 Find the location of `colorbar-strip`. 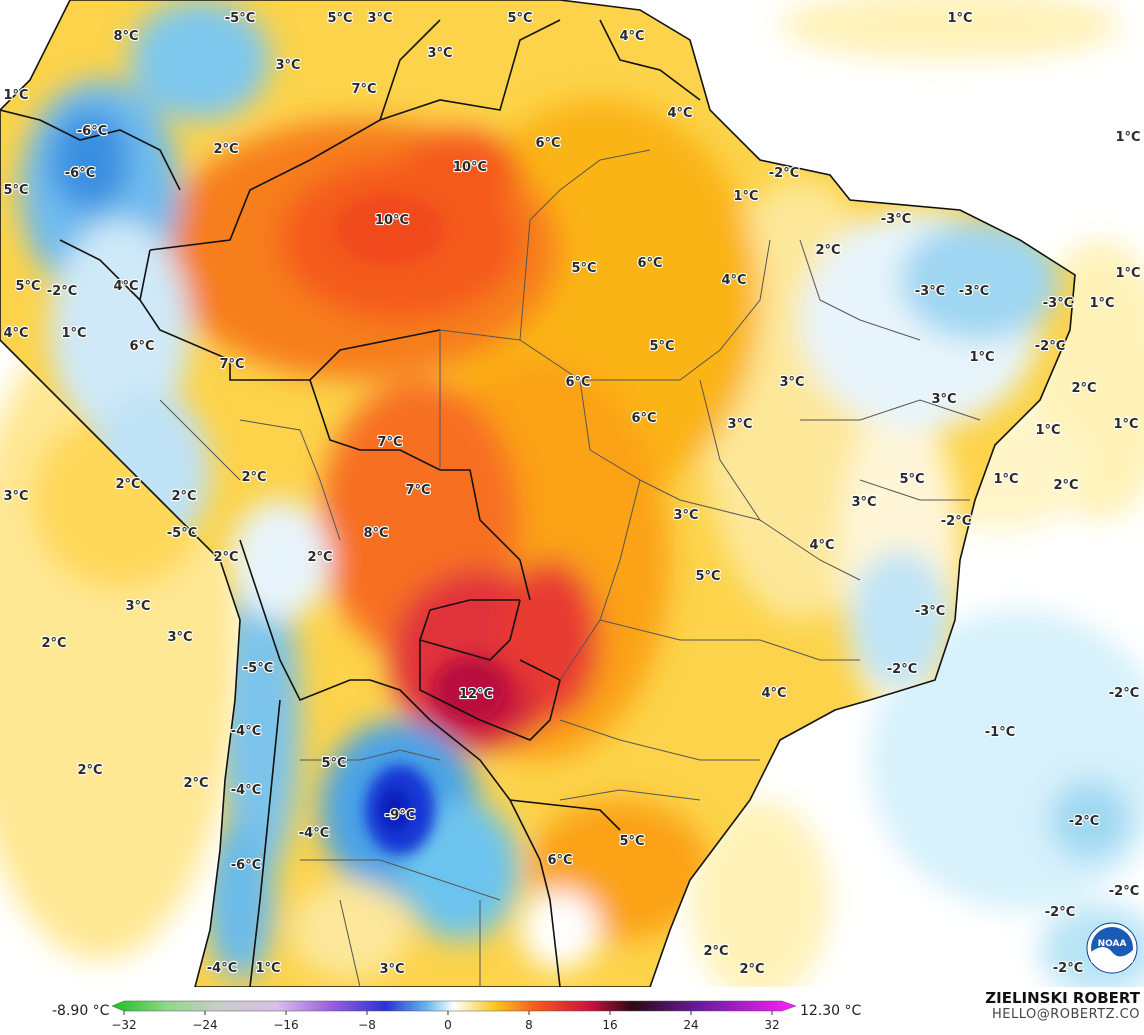

colorbar-strip is located at coordinates (454, 1006).